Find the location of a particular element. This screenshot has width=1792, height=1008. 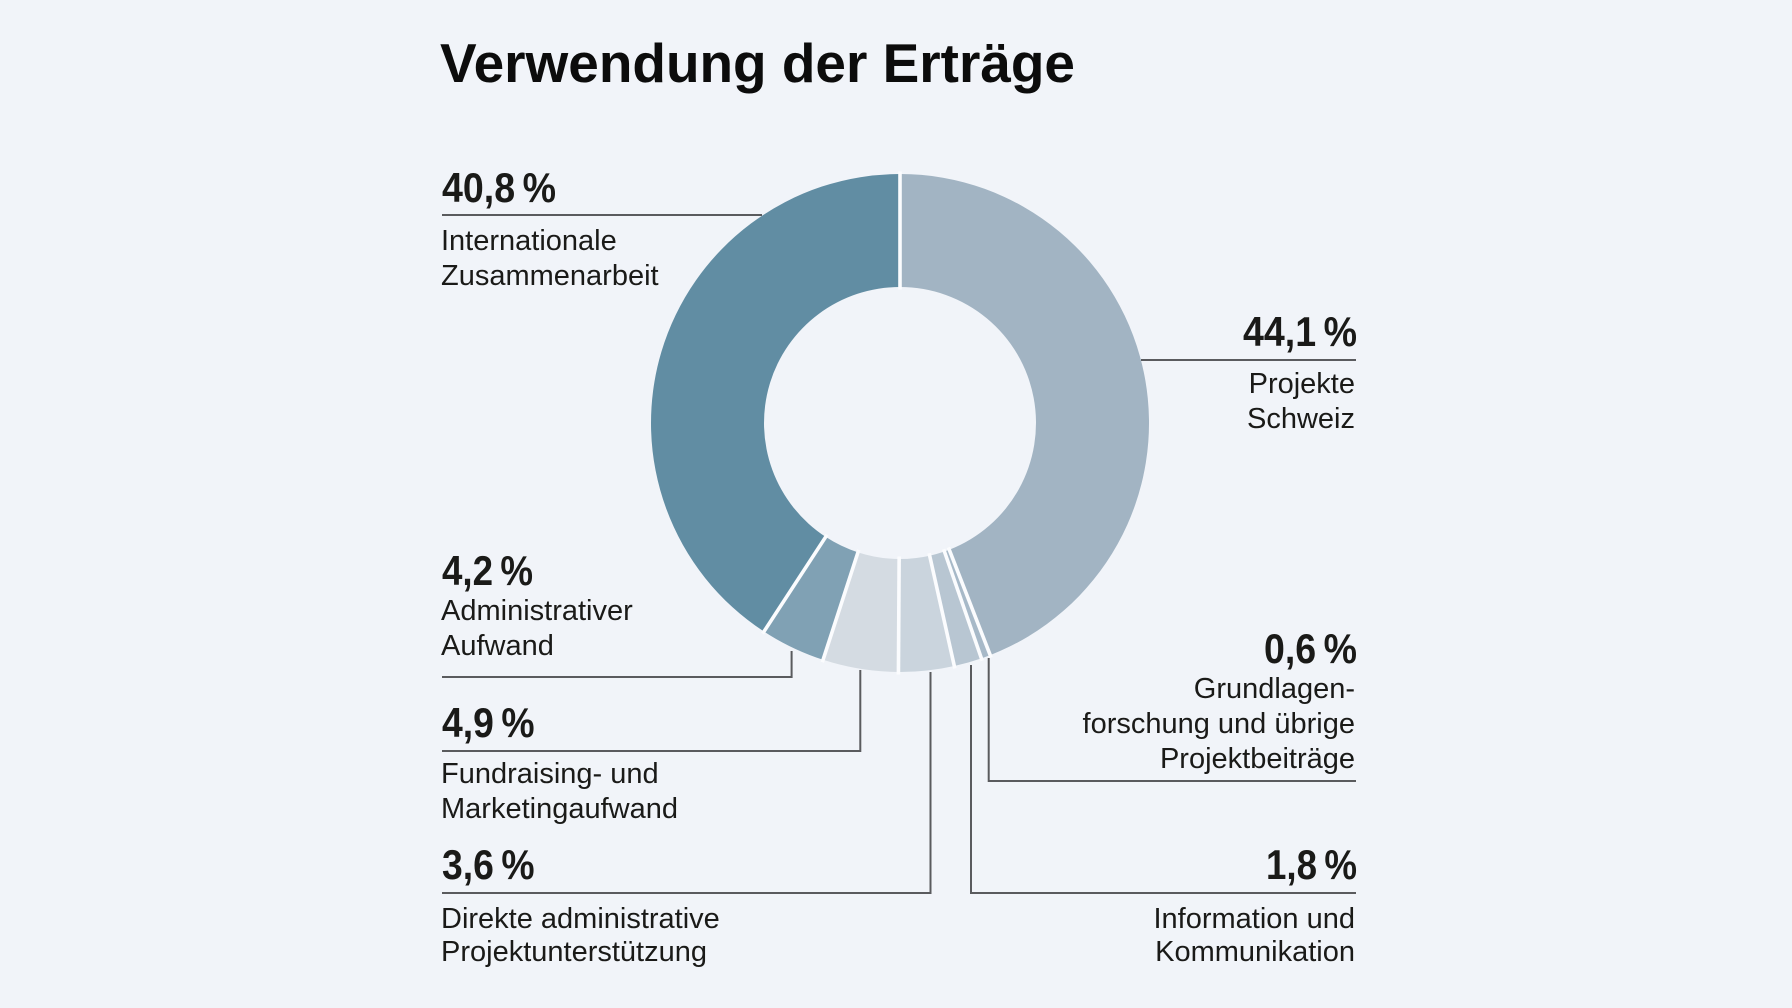

svg-text: forschung und übrige is located at coordinates (1219, 724).